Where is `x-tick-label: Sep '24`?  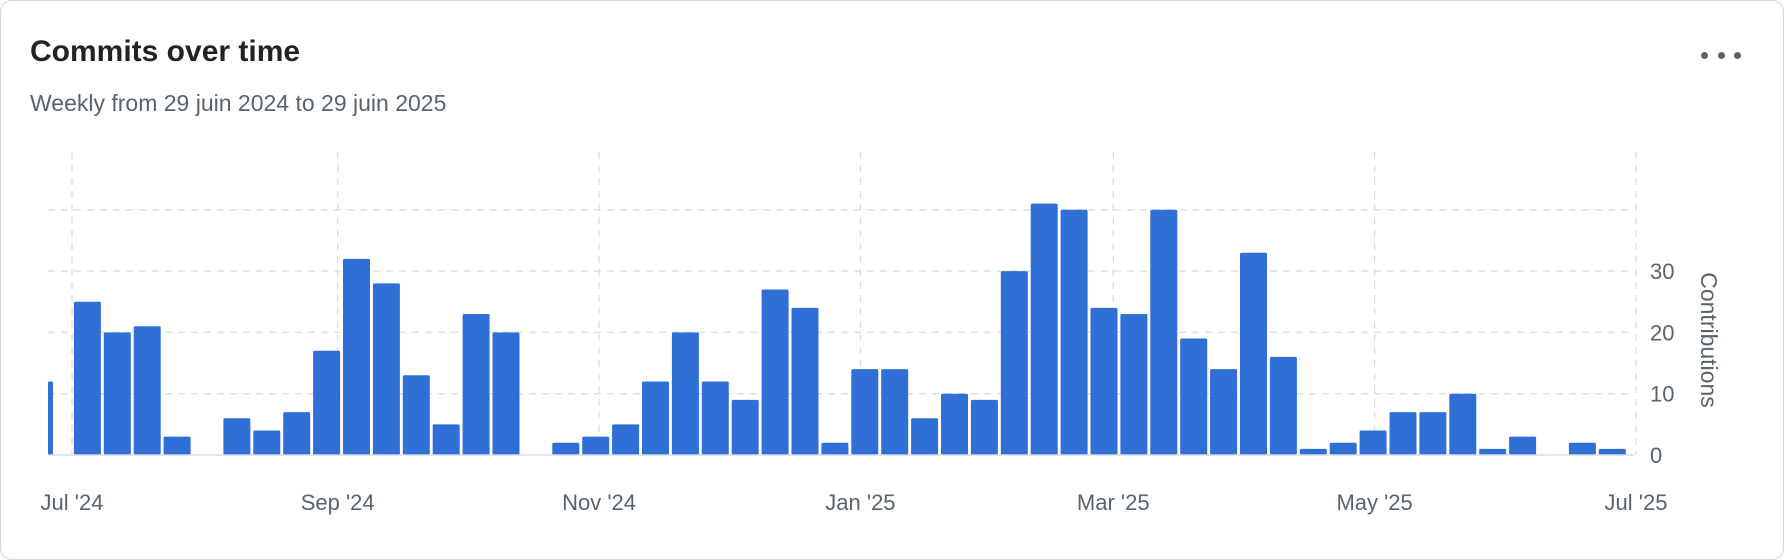 x-tick-label: Sep '24 is located at coordinates (338, 502).